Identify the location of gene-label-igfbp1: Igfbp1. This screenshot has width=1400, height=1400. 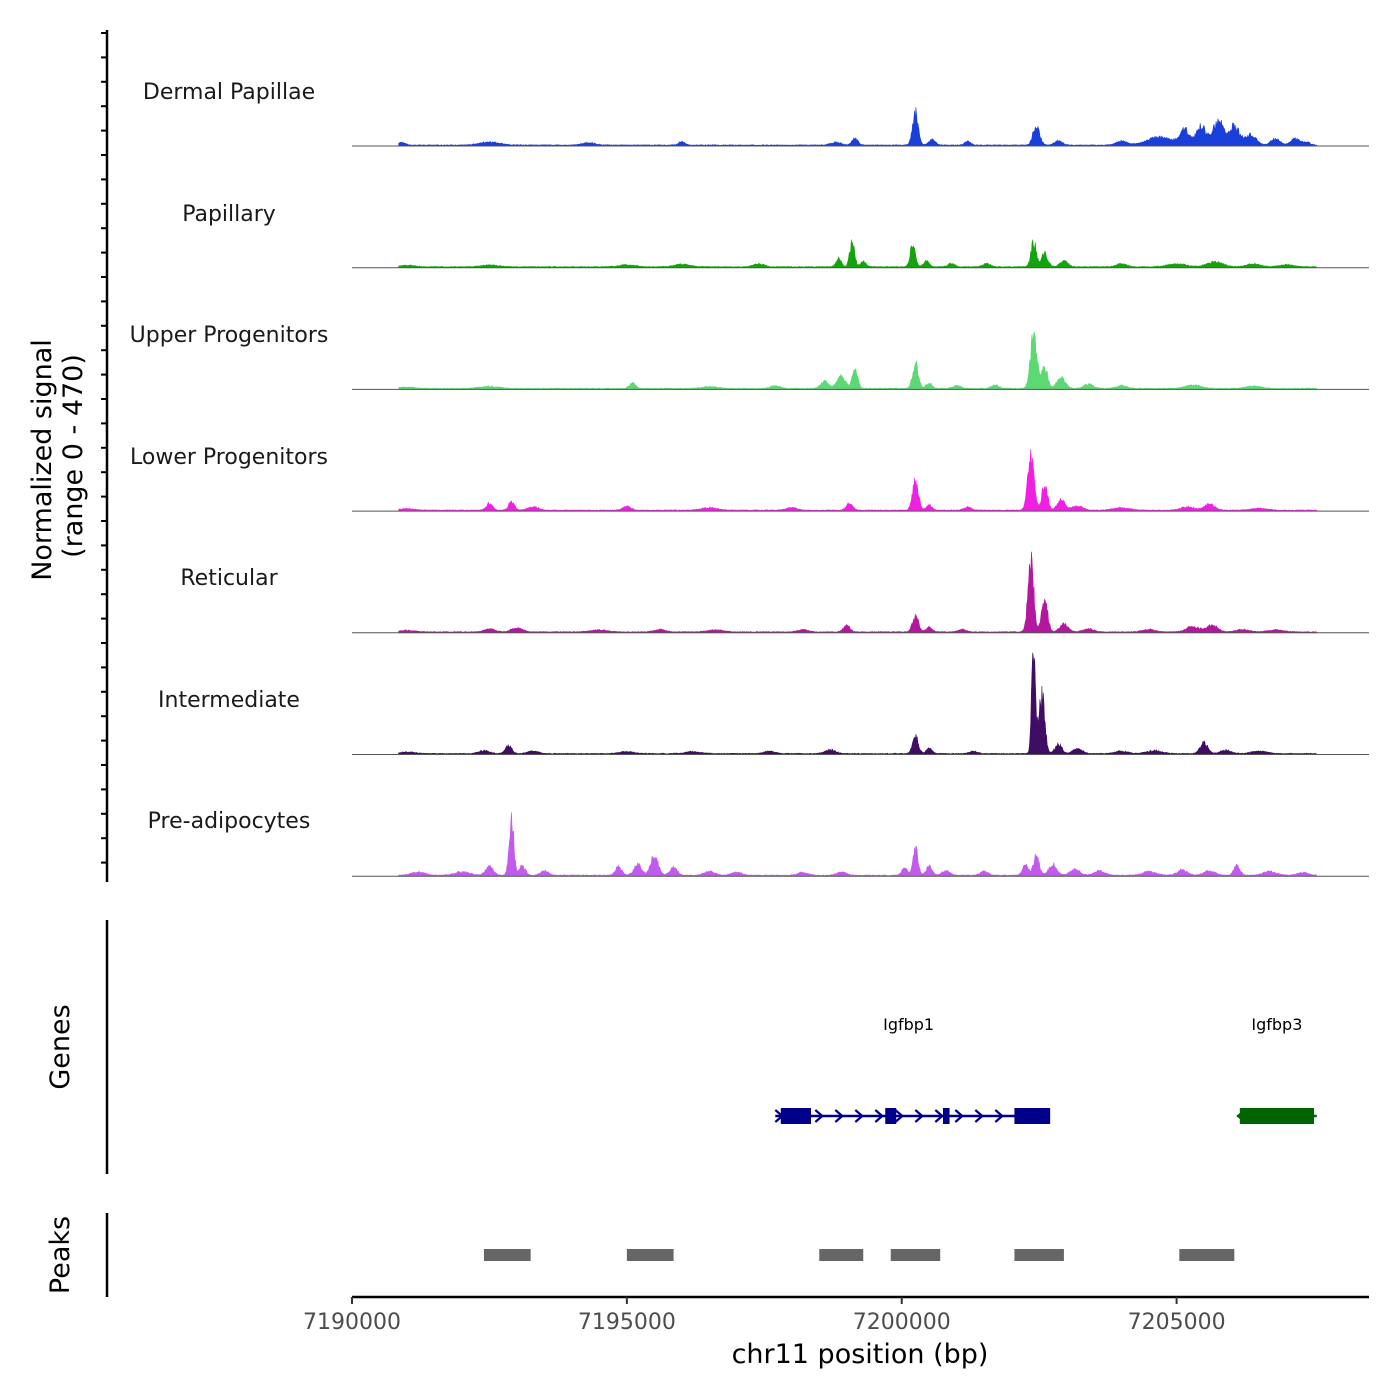
(908, 1024).